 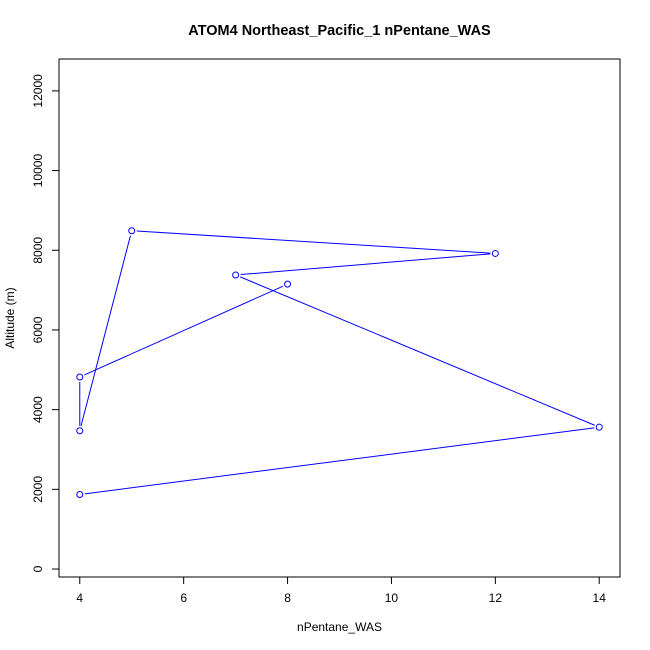 I want to click on x-axis: 4 6 8 10 12 14, so click(x=341, y=590).